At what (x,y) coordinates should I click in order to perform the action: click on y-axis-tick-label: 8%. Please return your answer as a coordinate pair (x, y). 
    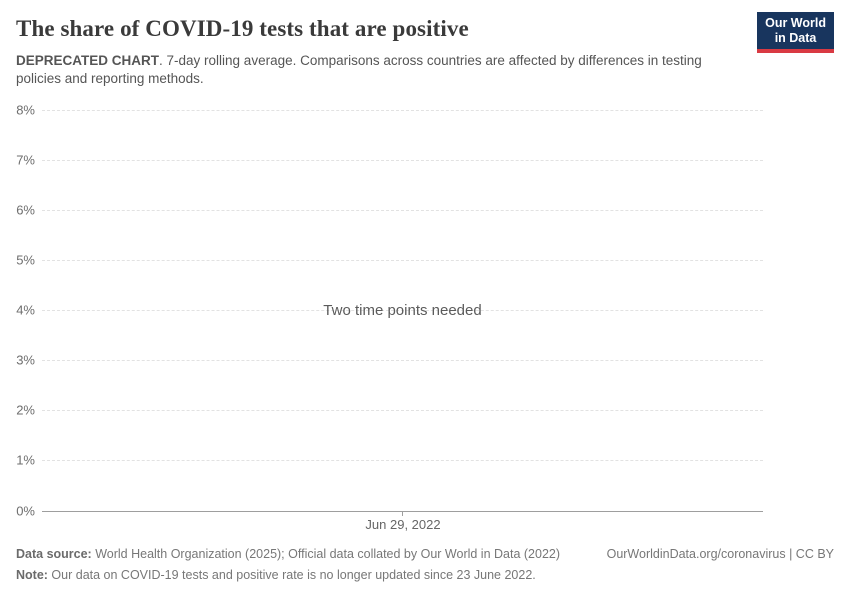
    Looking at the image, I should click on (25, 110).